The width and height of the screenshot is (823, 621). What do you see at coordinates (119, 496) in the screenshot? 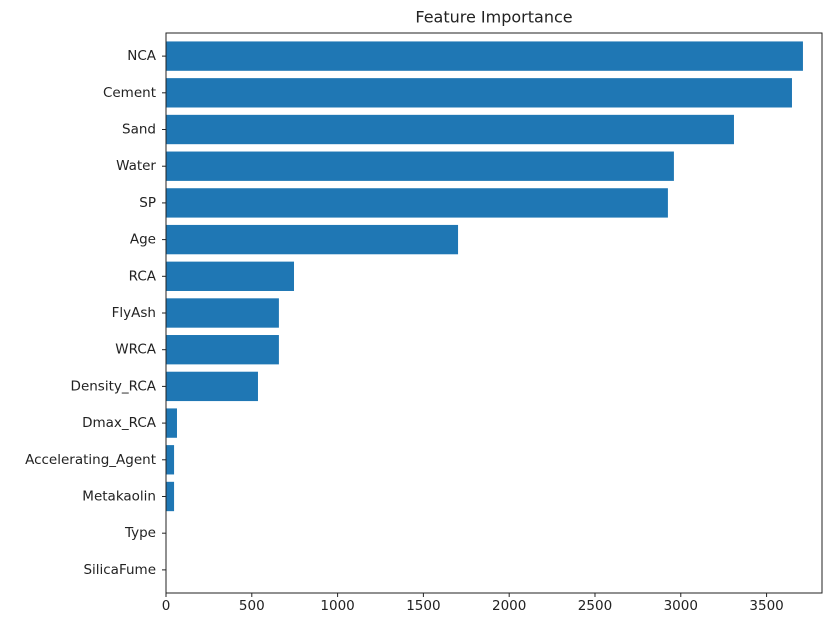
I see `y-tick-label: Metakaolin` at bounding box center [119, 496].